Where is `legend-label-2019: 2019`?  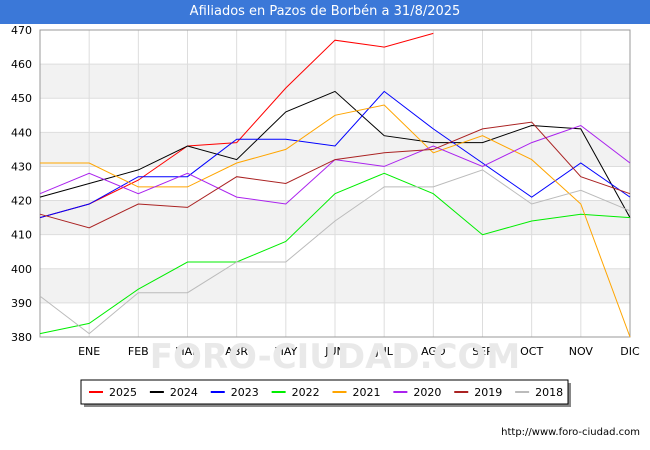 legend-label-2019: 2019 is located at coordinates (488, 392).